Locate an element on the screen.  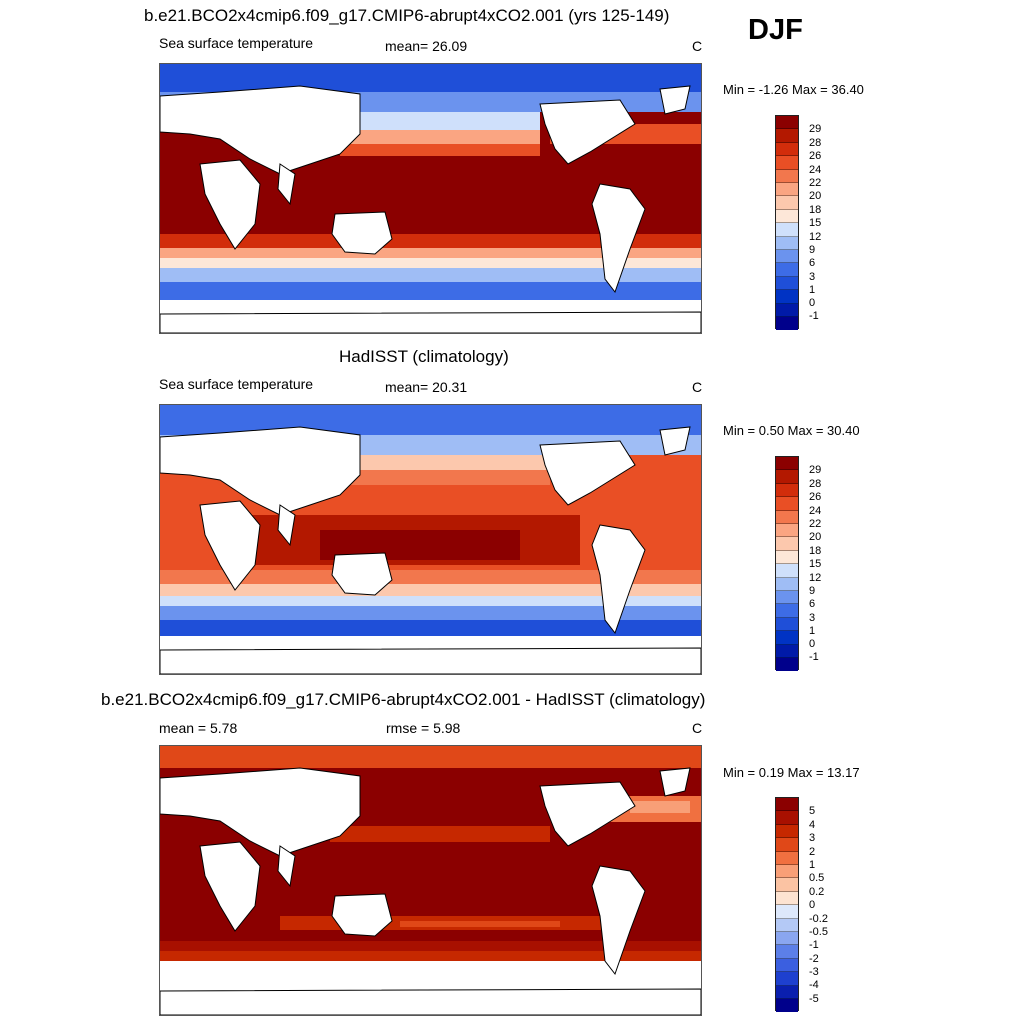
panel-3-minmax: Min = 0.19 Max = 13.17 is located at coordinates (791, 772).